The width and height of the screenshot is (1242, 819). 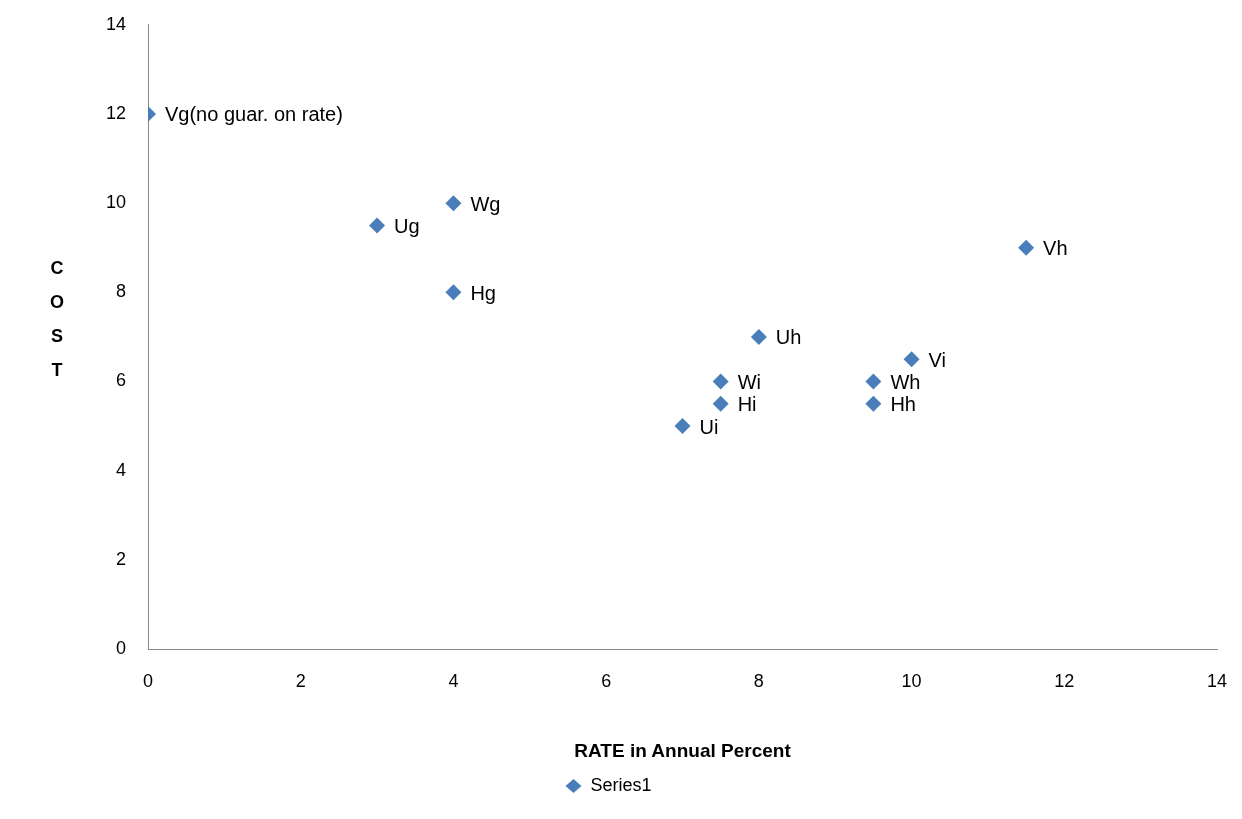 What do you see at coordinates (1217, 680) in the screenshot?
I see `x-tick-label: 14` at bounding box center [1217, 680].